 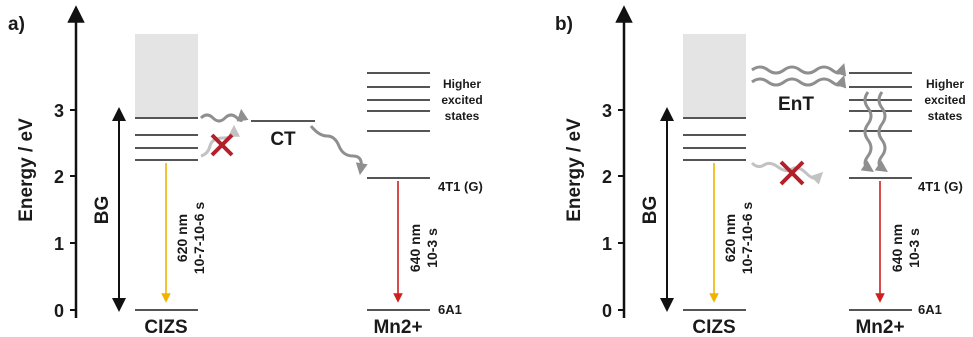 What do you see at coordinates (224, 115) in the screenshot?
I see `panel-a-host-to-ct-arrow` at bounding box center [224, 115].